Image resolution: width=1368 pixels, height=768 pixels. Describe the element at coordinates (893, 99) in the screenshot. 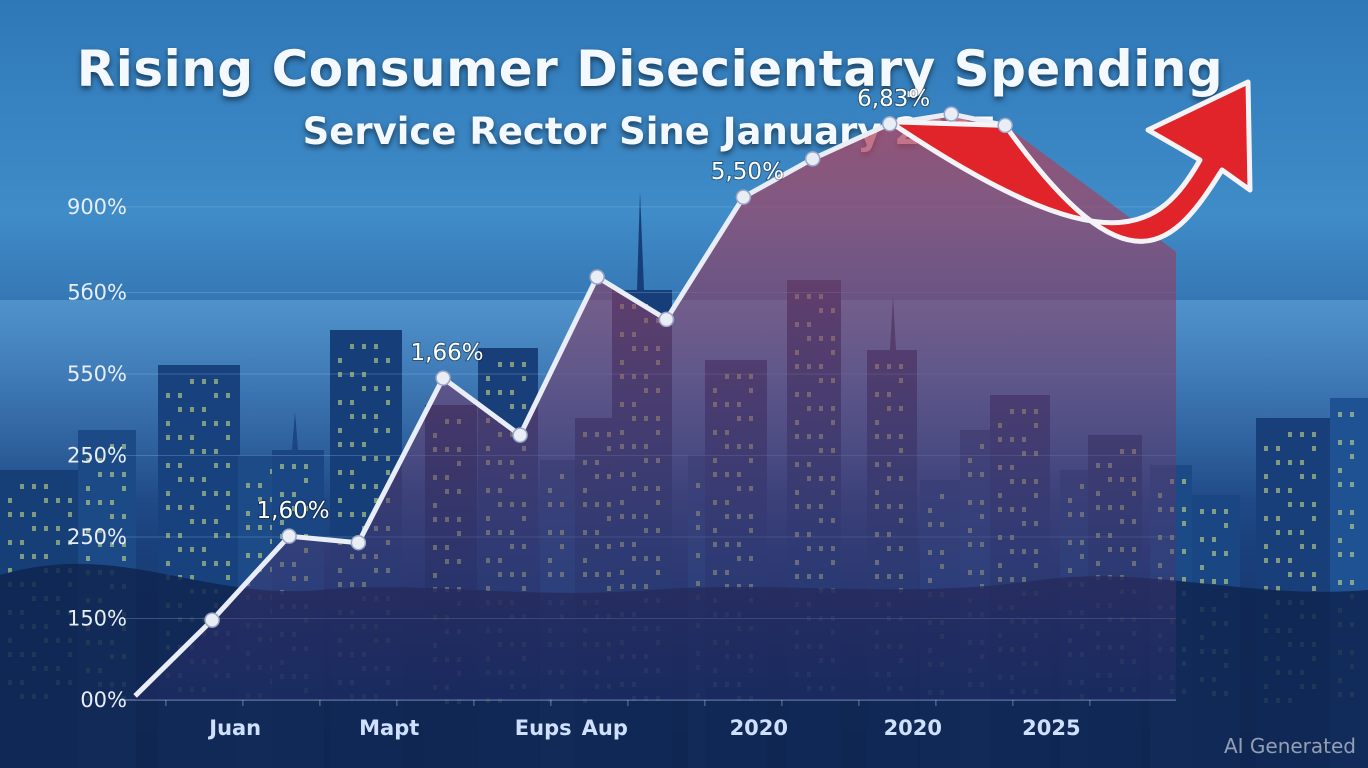

I see `data-label: 6,83%` at that location.